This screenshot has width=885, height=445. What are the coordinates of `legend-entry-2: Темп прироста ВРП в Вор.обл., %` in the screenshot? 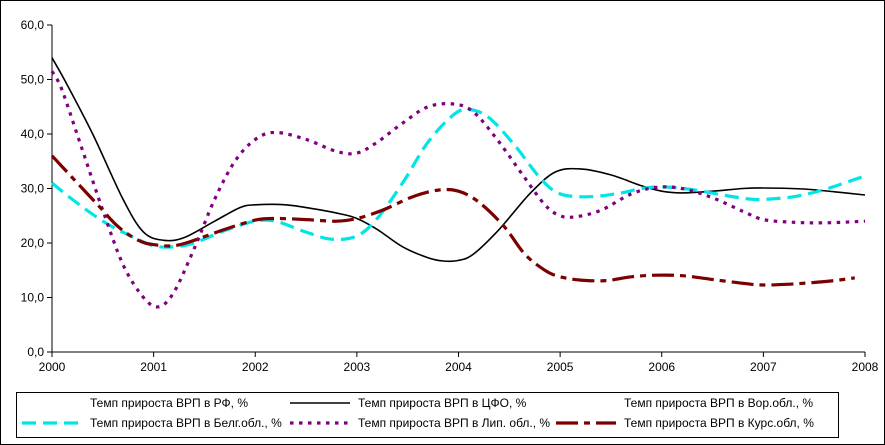 It's located at (718, 403).